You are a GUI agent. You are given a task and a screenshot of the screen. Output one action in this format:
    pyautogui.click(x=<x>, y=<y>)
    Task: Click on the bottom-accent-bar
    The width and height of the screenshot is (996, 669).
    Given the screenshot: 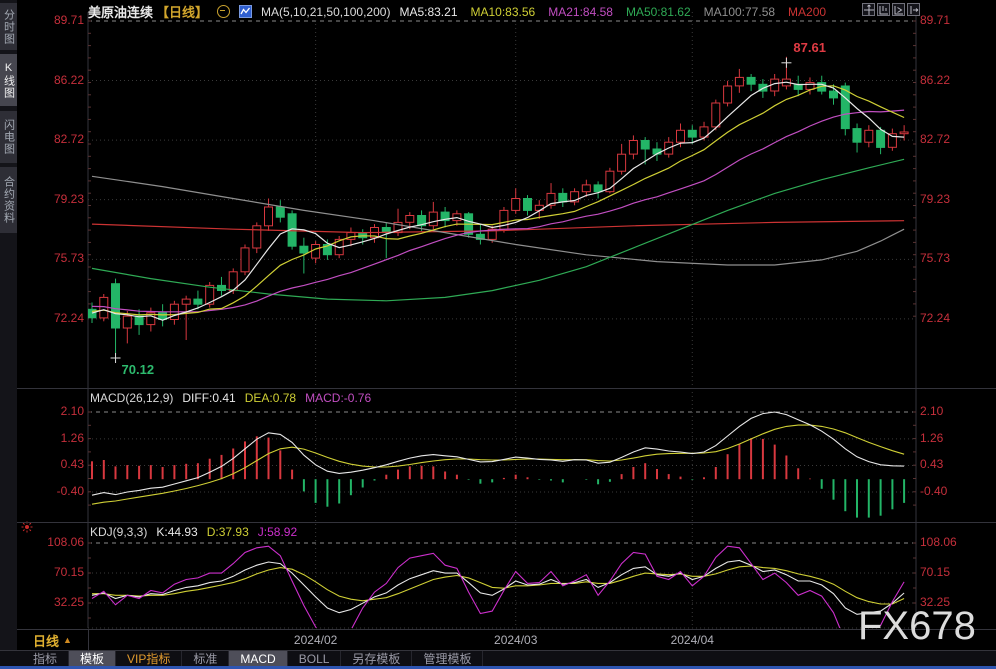 What is the action you would take?
    pyautogui.click(x=498, y=667)
    